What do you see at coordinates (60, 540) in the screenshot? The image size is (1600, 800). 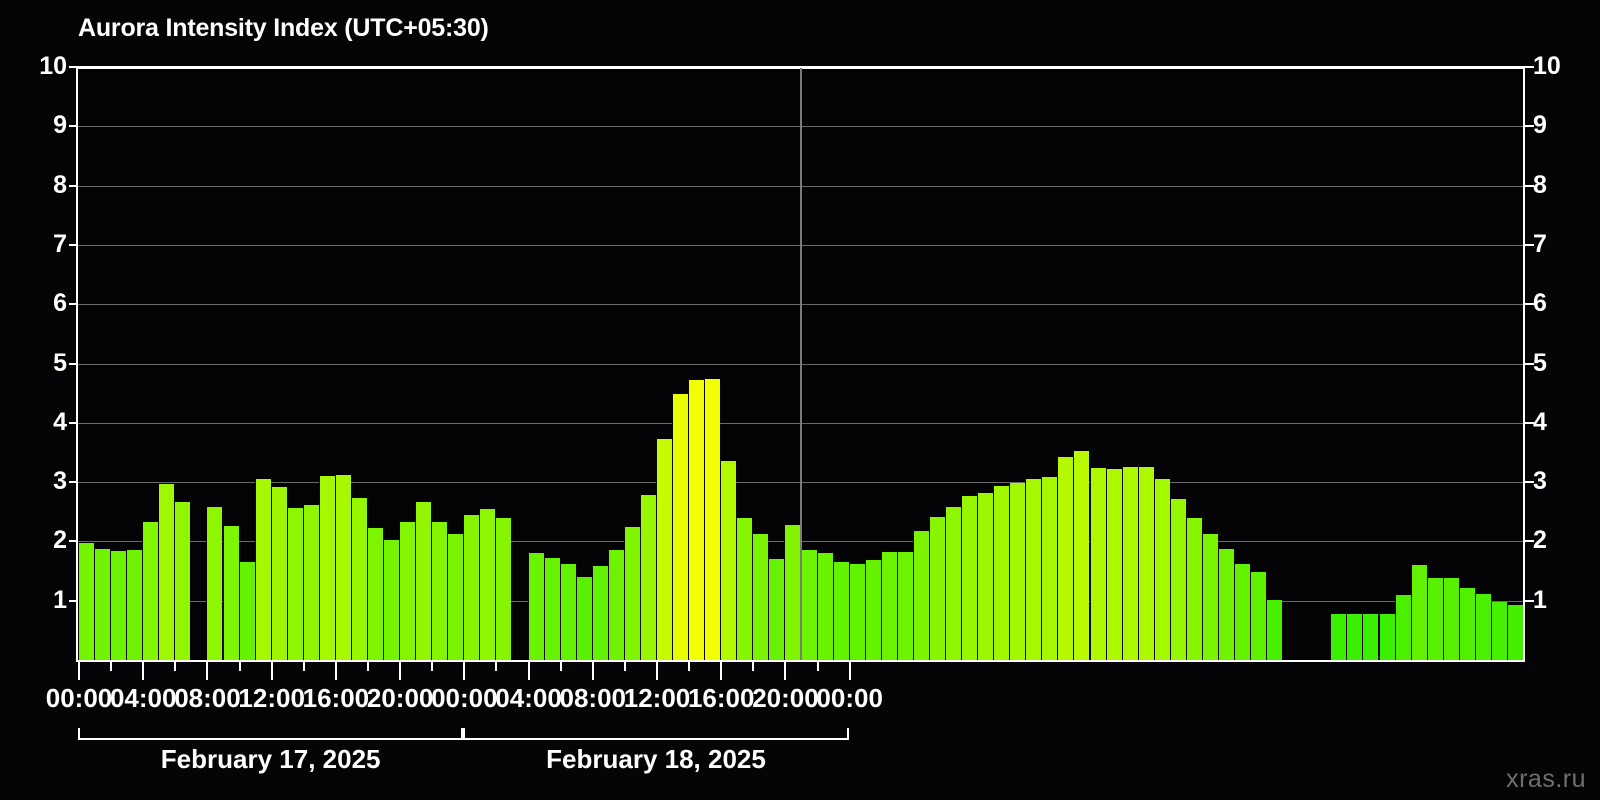 I see `y-tick-label-left-2: 2` at bounding box center [60, 540].